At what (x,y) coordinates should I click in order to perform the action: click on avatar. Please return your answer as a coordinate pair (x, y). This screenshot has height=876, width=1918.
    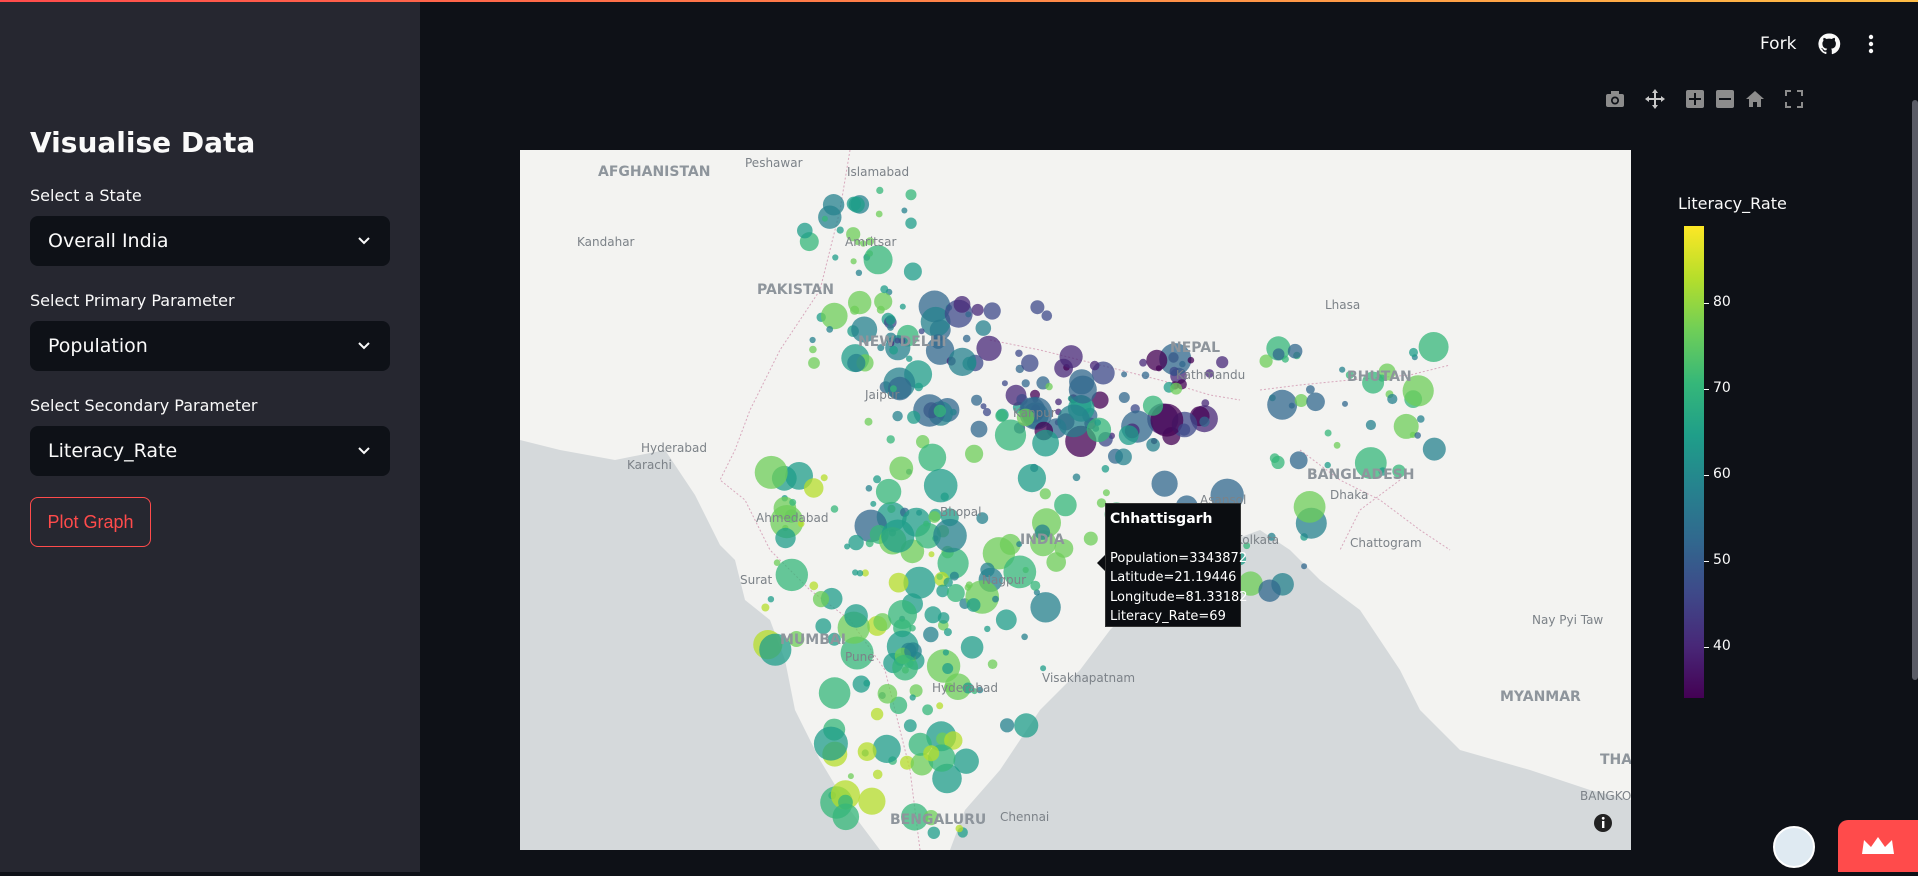
    Looking at the image, I should click on (1794, 847).